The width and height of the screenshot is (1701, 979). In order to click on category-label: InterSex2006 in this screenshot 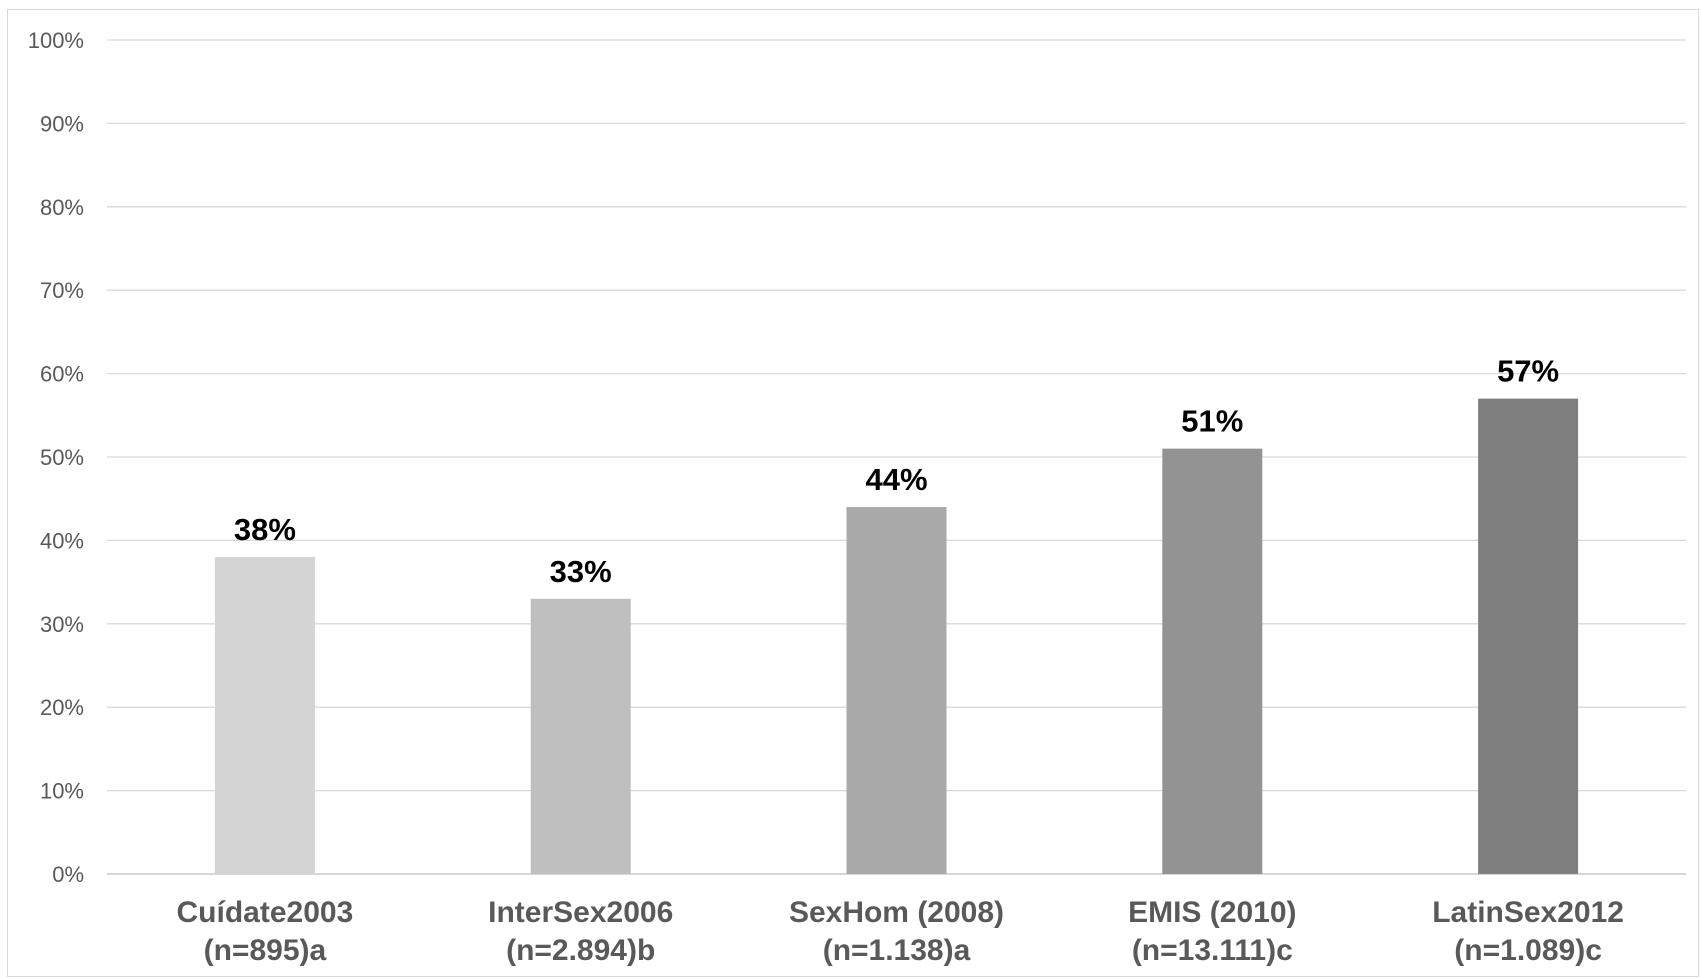, I will do `click(580, 912)`.